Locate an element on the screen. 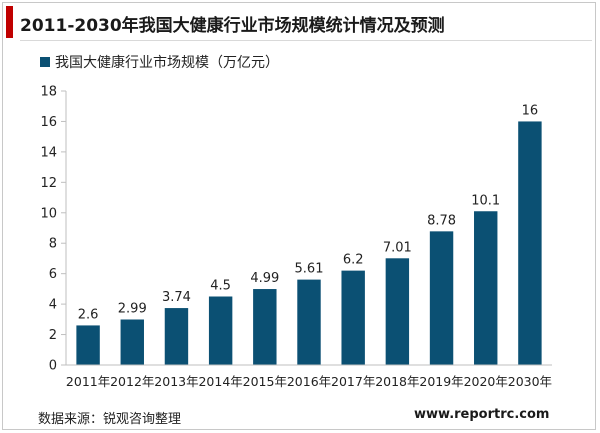  data-source-note: 数据来源：锐观咨询整理 is located at coordinates (110, 419).